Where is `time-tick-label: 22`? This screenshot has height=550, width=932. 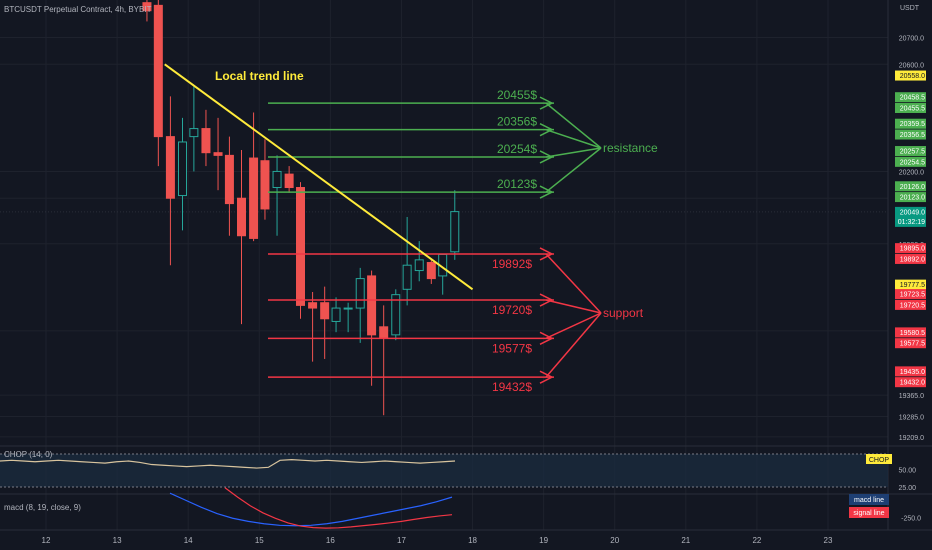
time-tick-label: 22 is located at coordinates (756, 540).